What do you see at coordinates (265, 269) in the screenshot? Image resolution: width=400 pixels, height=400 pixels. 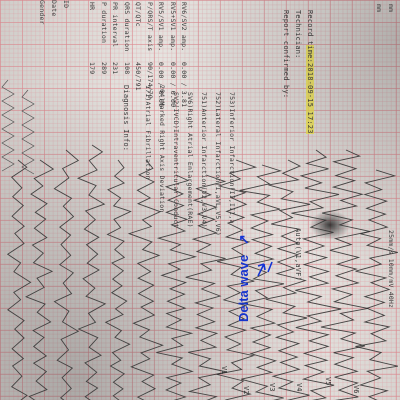 I see `annotation-arrow-strokes` at bounding box center [265, 269].